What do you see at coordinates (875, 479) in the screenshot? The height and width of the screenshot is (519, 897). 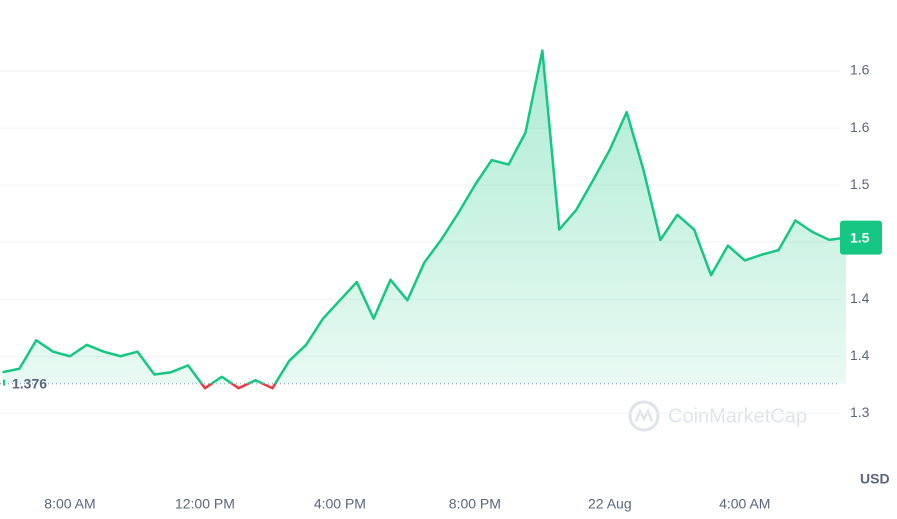 I see `unit-label: USD` at bounding box center [875, 479].